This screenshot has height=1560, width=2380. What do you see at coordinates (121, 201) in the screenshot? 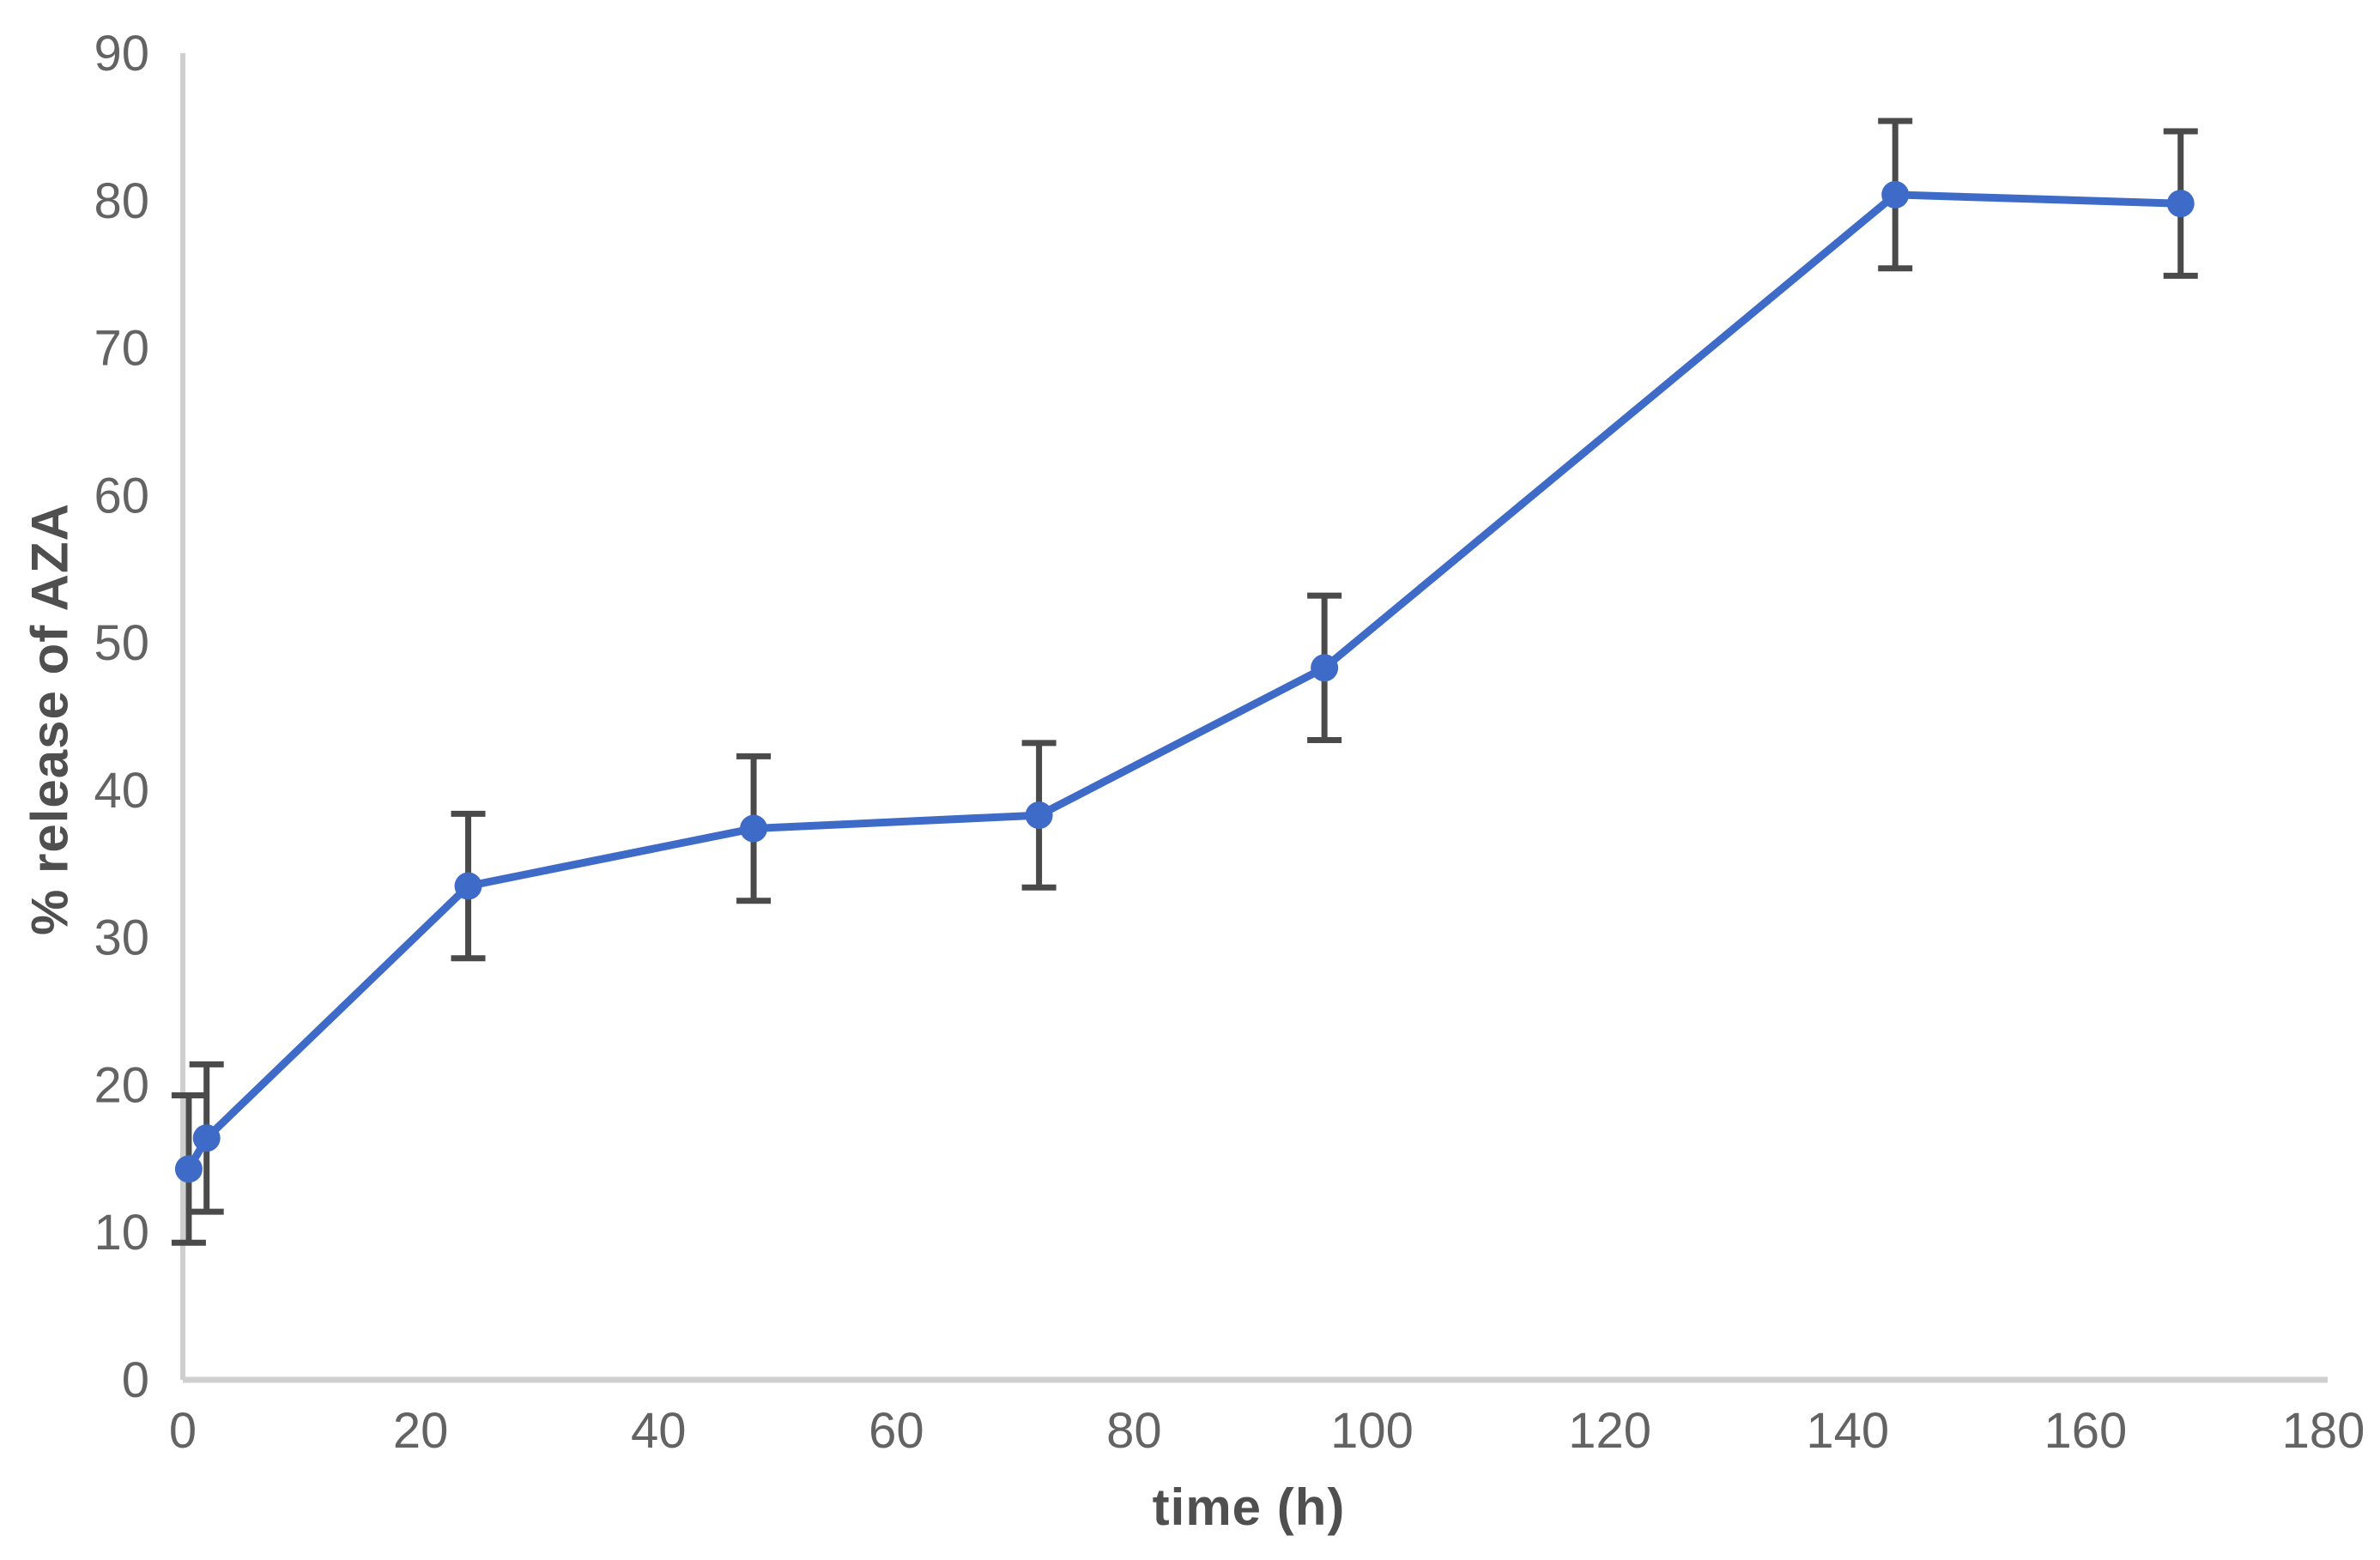
I see `y-tick-label: 80` at bounding box center [121, 201].